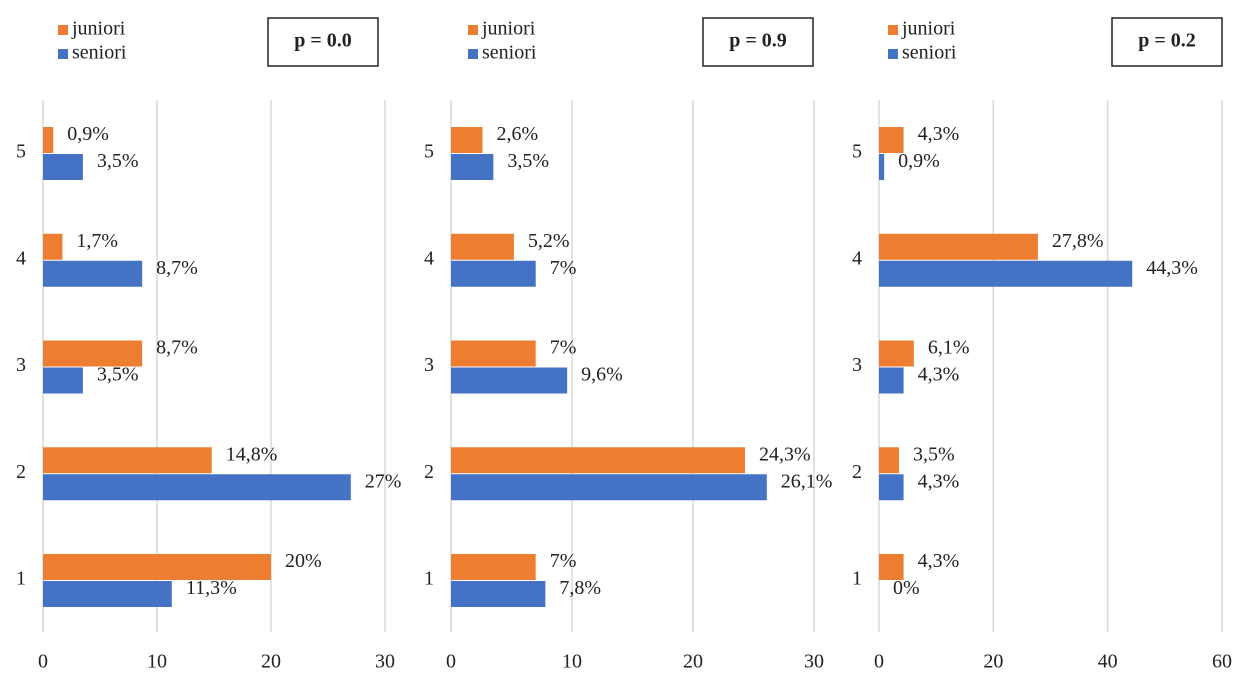  I want to click on data-label: 0%, so click(906, 588).